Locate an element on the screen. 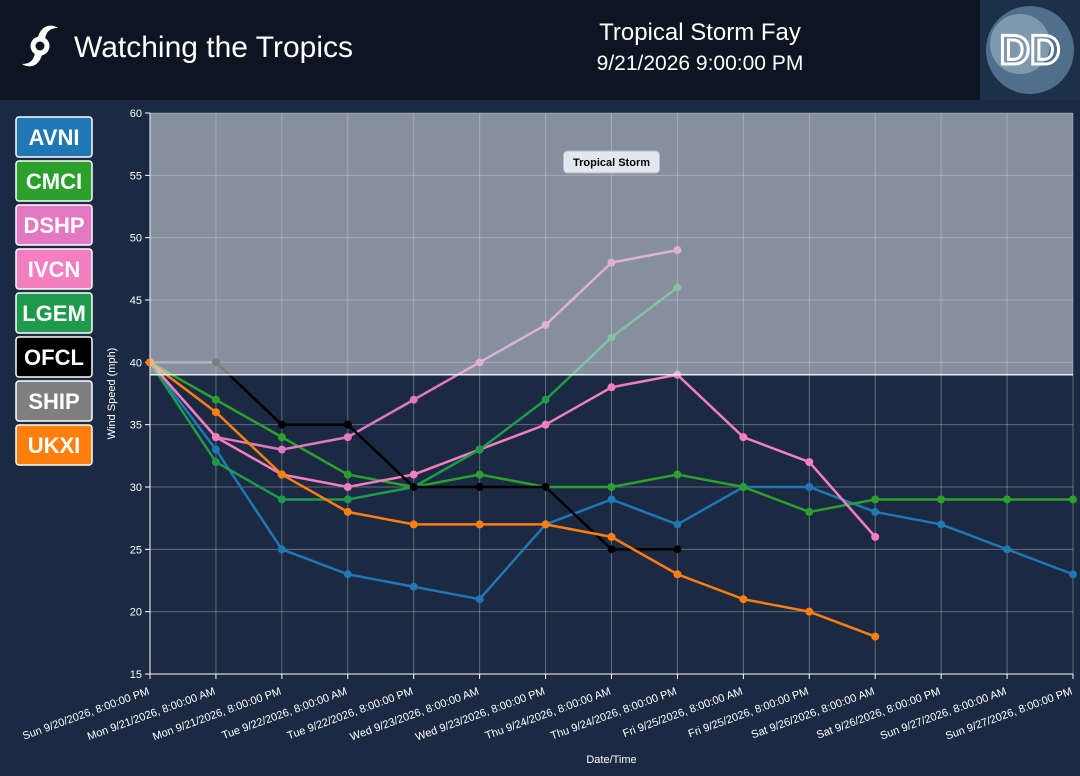 The width and height of the screenshot is (1080, 776). legend-label: SHIP is located at coordinates (53, 401).